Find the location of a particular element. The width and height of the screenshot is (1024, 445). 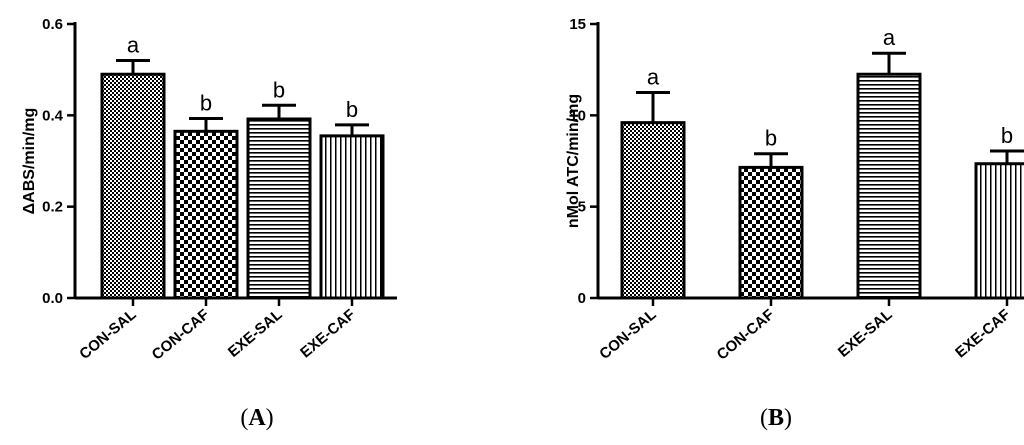

y-axis-label: ΔABS/min/mg is located at coordinates (29, 161).